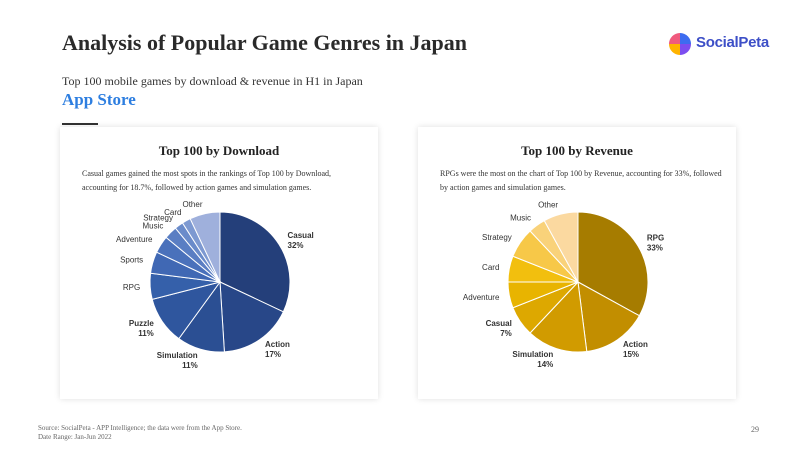  Describe the element at coordinates (545, 364) in the screenshot. I see `revenue-value-simulation: 14%` at that location.